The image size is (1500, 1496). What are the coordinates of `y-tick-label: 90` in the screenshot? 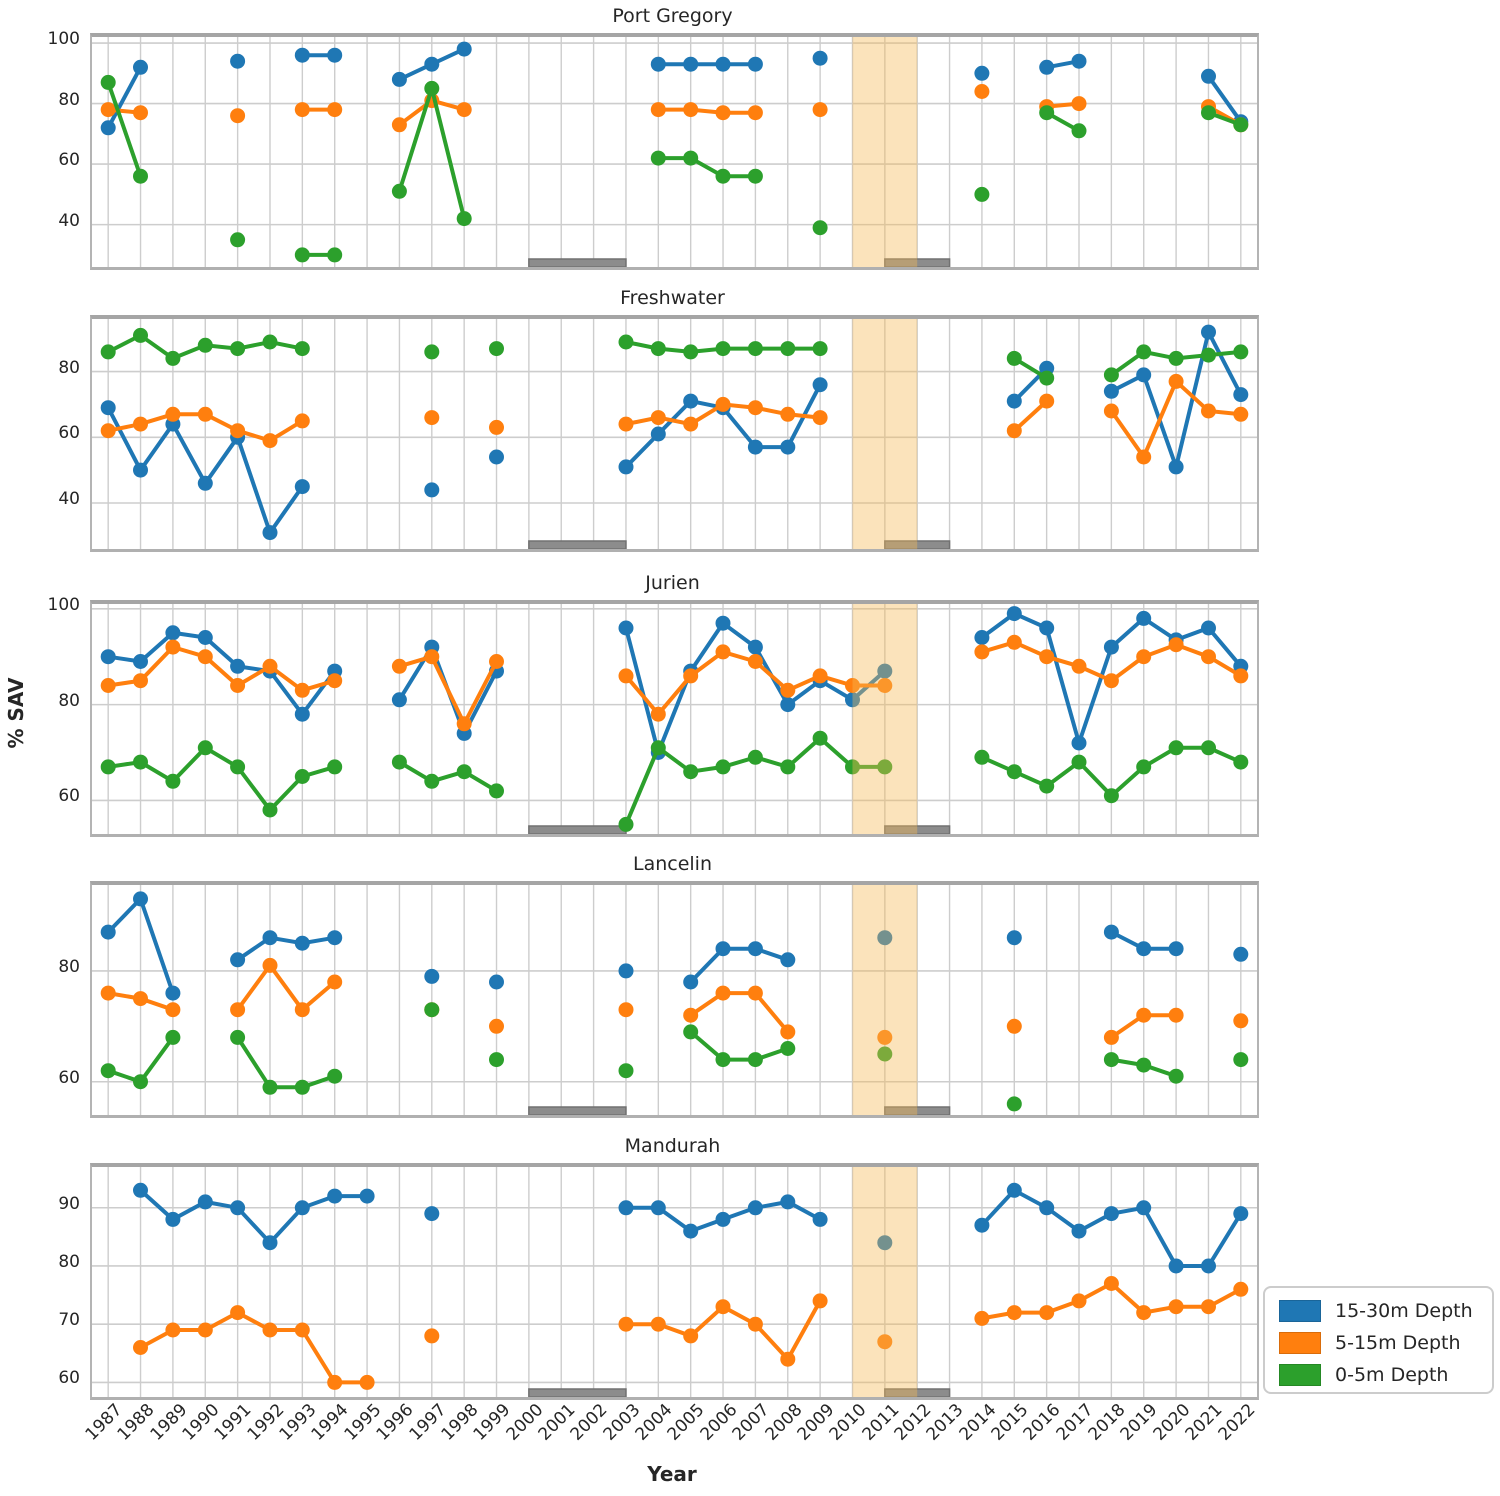 It's located at (69, 1203).